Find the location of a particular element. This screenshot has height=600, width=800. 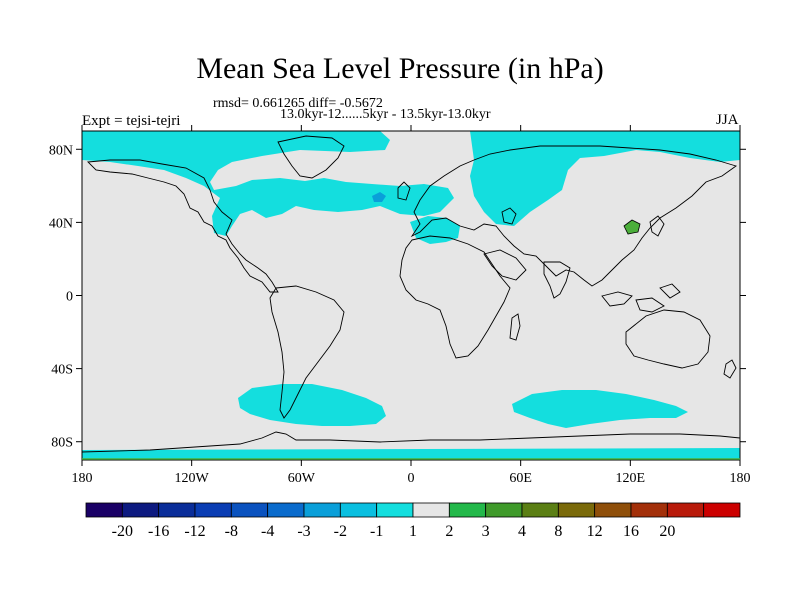

colorbar: -20 -16 -12 -8 -4 -3 -2 -1 1 2 3 4 8 12 16 20 is located at coordinates (413, 521).